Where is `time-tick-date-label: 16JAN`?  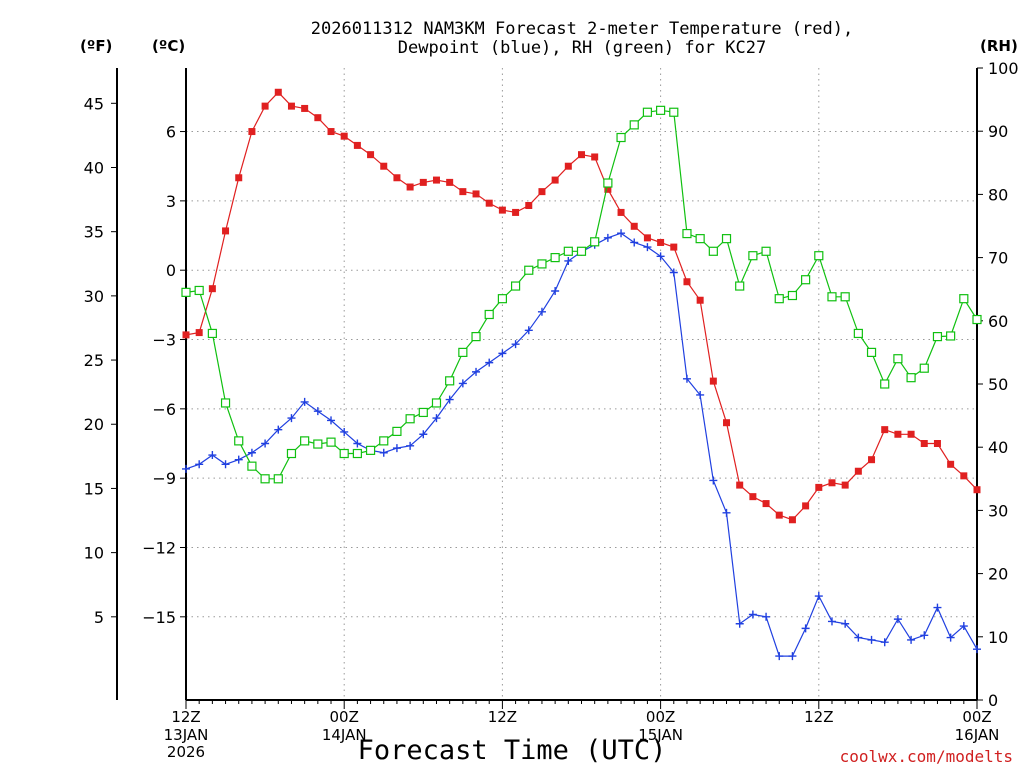 time-tick-date-label: 16JAN is located at coordinates (977, 735).